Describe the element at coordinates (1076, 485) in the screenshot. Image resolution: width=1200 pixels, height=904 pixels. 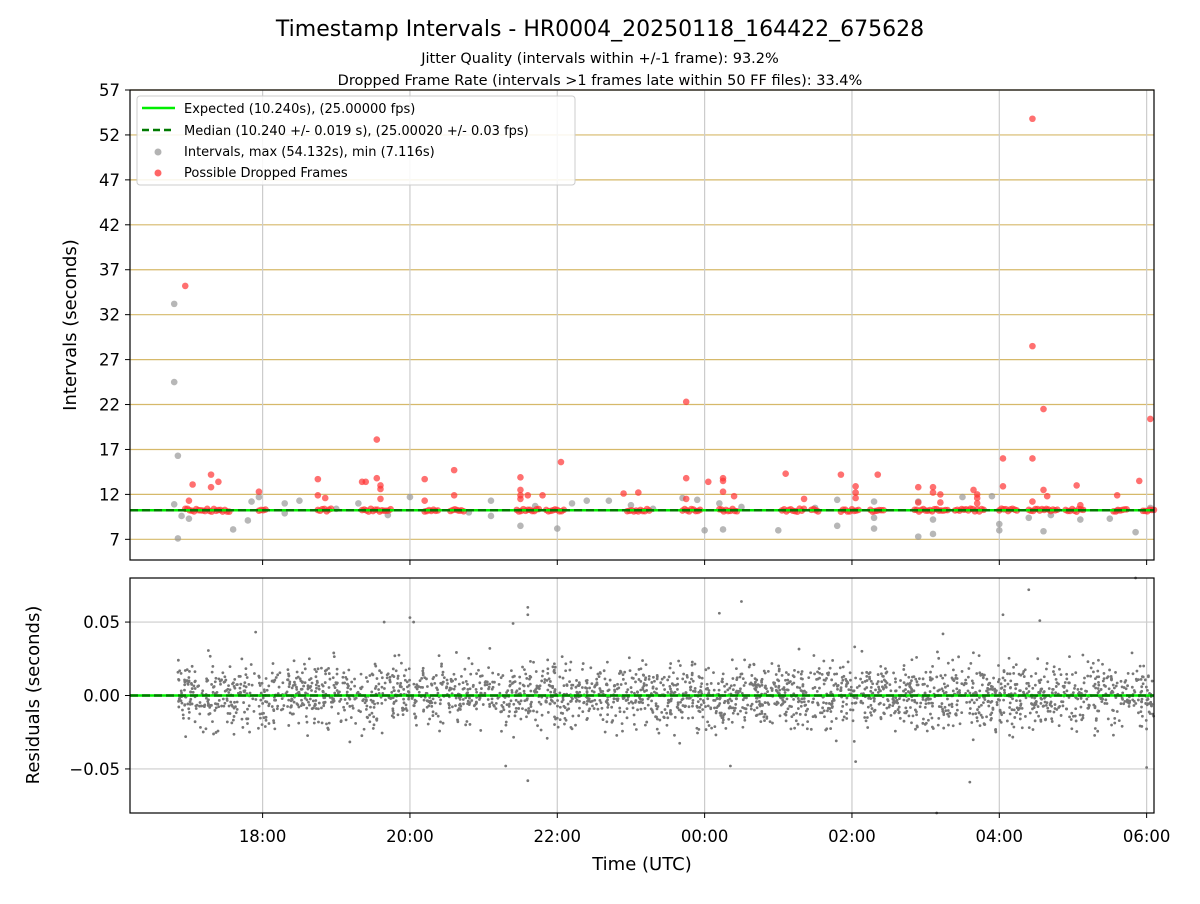
I see `dropped-frame-point` at that location.